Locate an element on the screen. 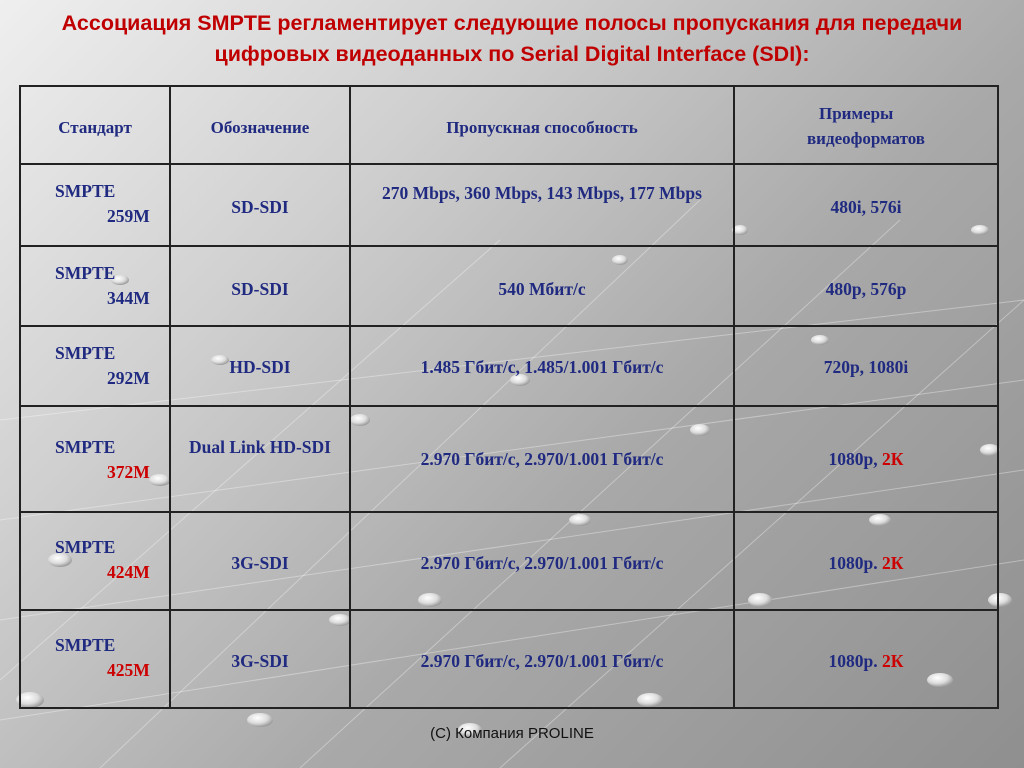 Image resolution: width=1024 pixels, height=768 pixels. cell-formats: 720р, 1080i is located at coordinates (866, 366).